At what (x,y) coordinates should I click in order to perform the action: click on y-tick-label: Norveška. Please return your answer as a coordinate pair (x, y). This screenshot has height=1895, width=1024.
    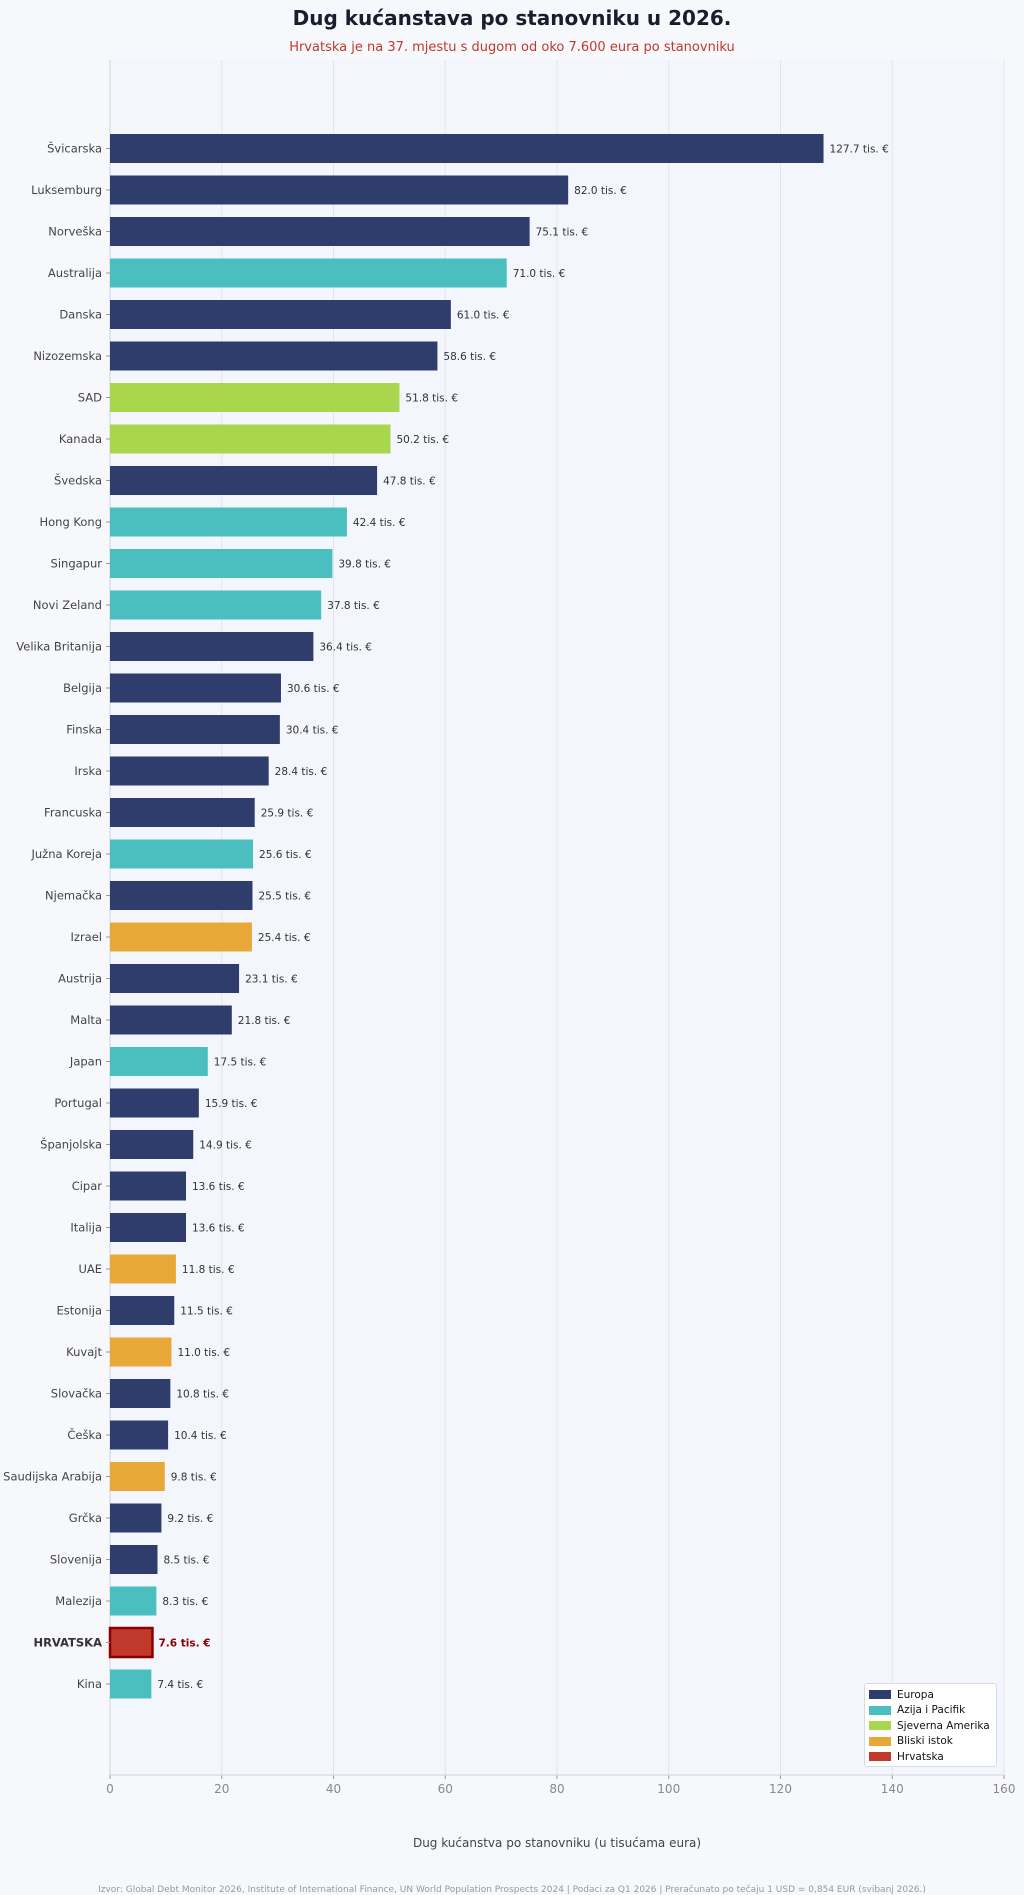
    Looking at the image, I should click on (75, 232).